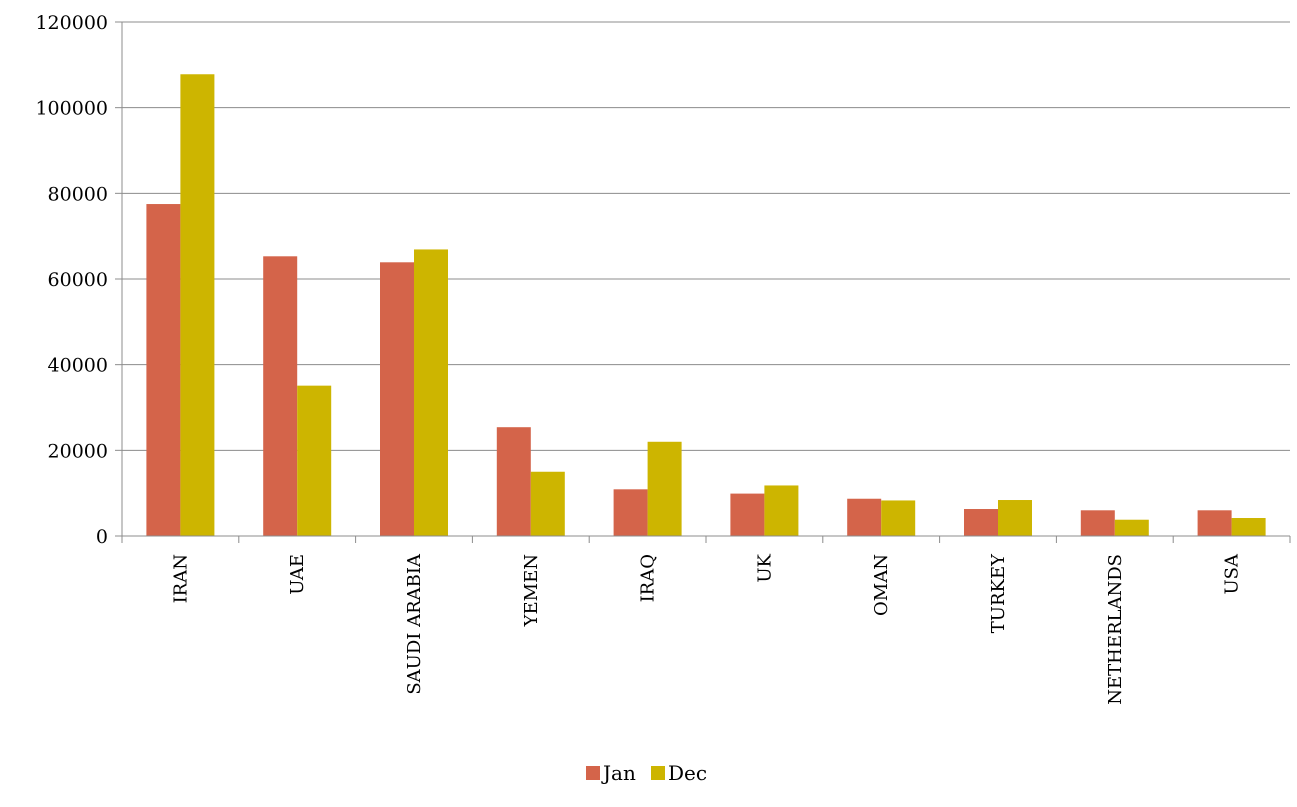  Describe the element at coordinates (1015, 518) in the screenshot. I see `bar-dec-turkey` at that location.